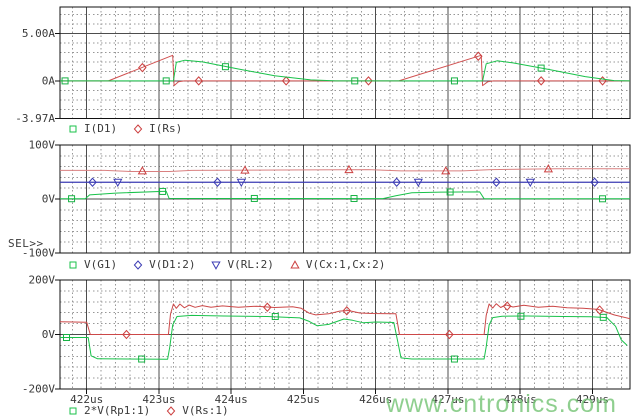 This screenshot has height=420, width=640. What do you see at coordinates (49, 80) in the screenshot?
I see `y-axis-tick-label: 0A` at bounding box center [49, 80].